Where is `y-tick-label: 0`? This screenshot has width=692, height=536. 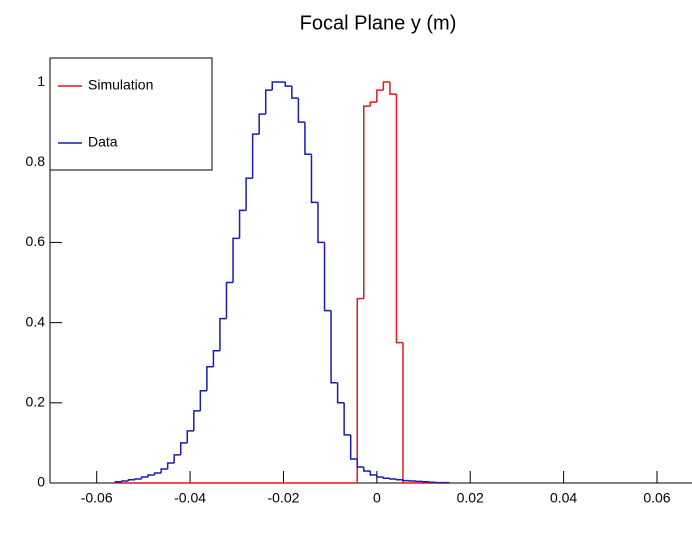
y-tick-label: 0 is located at coordinates (41, 482).